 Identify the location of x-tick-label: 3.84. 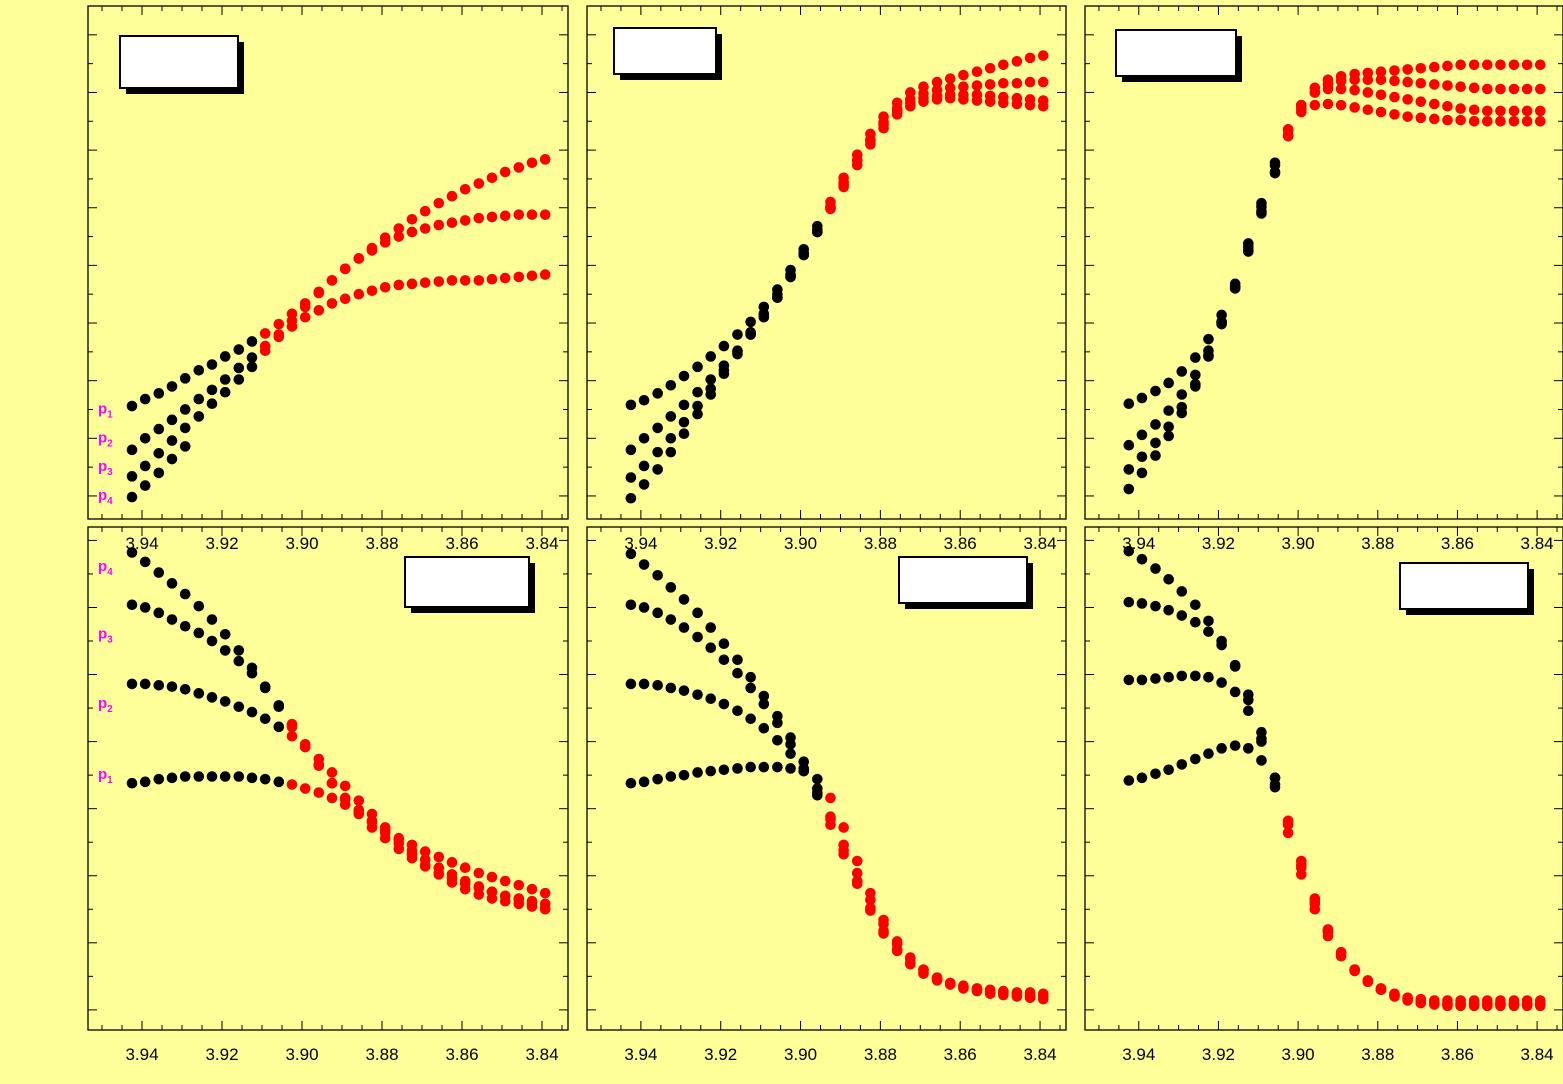
(1537, 1054).